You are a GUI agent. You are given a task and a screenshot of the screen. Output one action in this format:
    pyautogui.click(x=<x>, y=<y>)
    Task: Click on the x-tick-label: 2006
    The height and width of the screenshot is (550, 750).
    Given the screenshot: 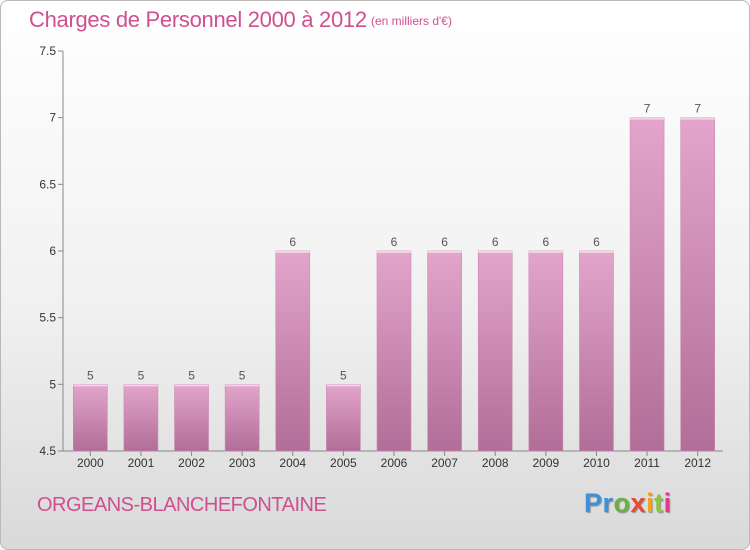 What is the action you would take?
    pyautogui.click(x=394, y=463)
    